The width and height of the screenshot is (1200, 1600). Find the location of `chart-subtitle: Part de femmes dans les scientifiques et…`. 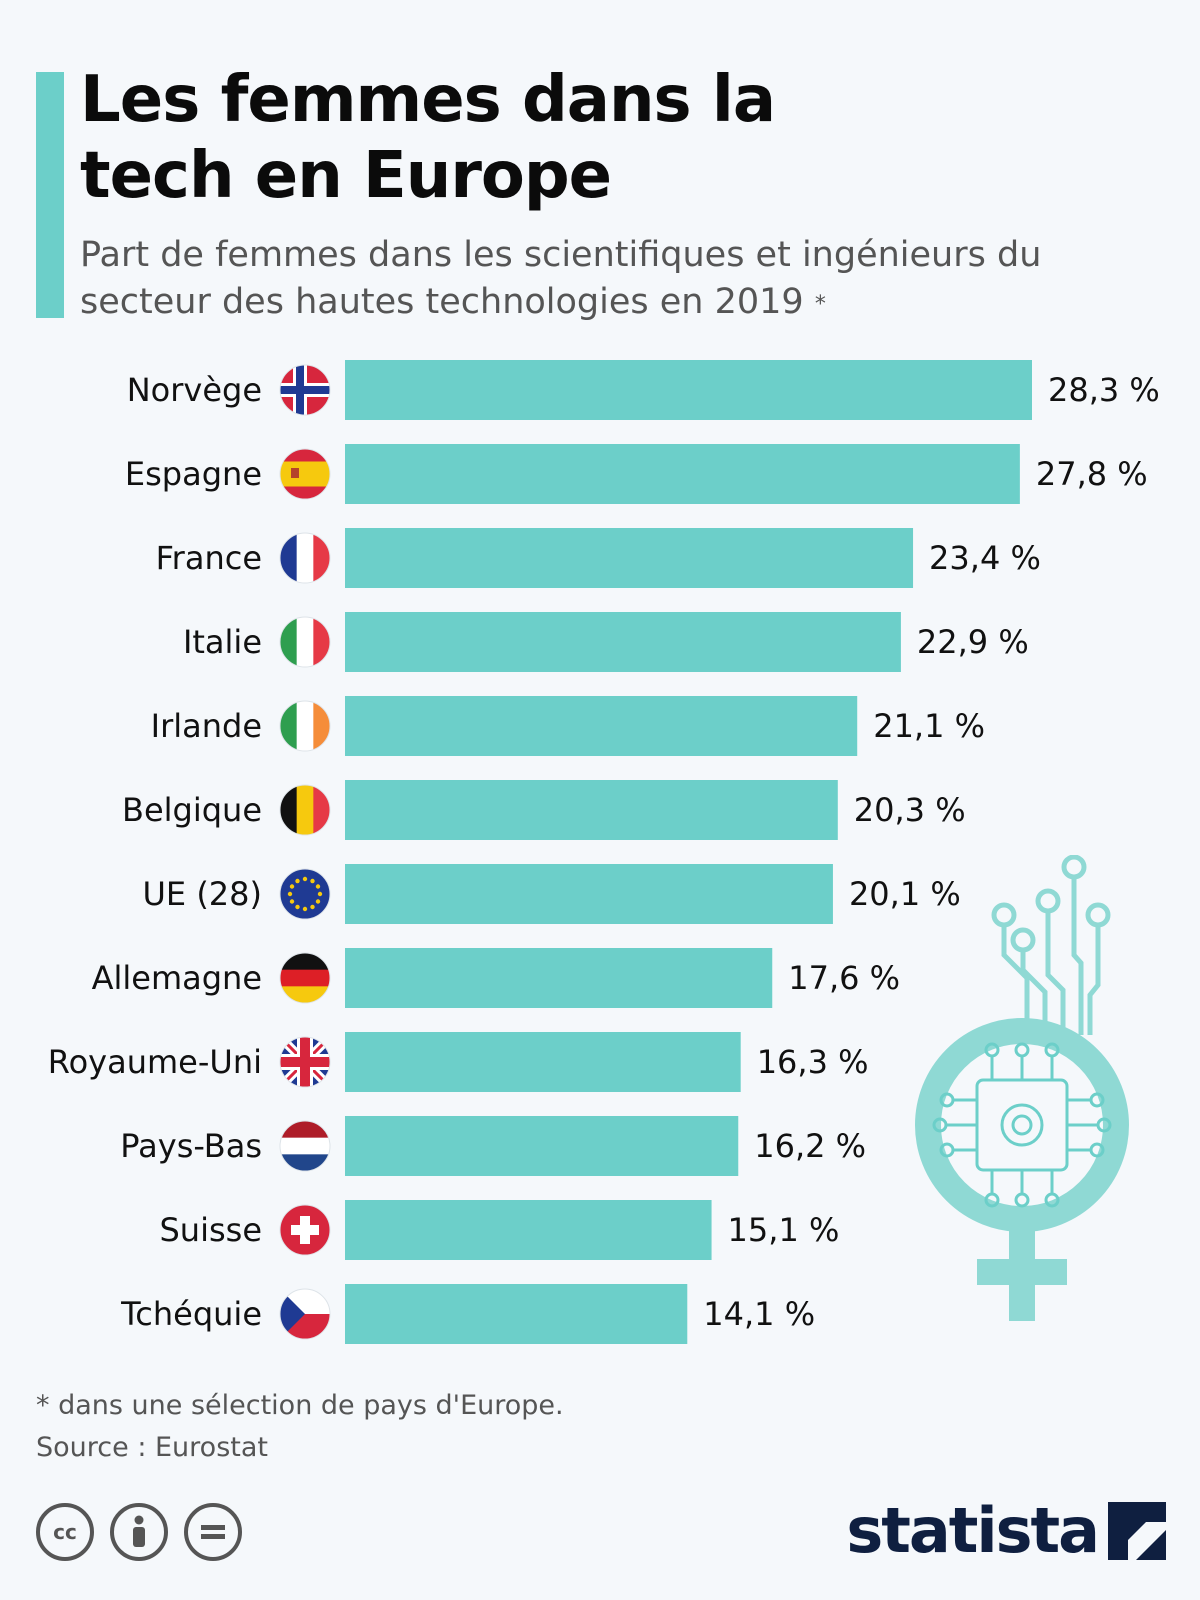

chart-subtitle: Part de femmes dans les scientifiques et… is located at coordinates (580, 279).